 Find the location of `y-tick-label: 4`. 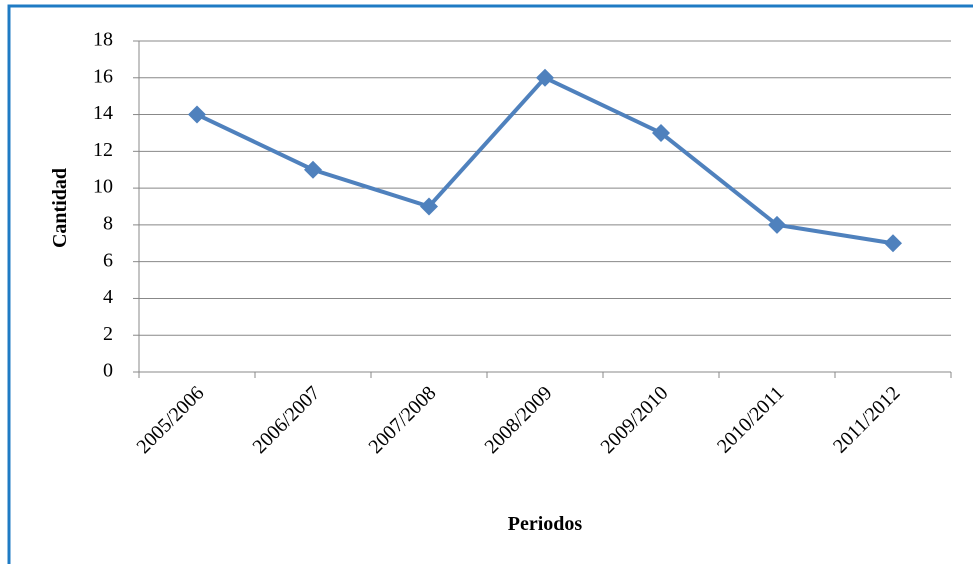

y-tick-label: 4 is located at coordinates (108, 297).